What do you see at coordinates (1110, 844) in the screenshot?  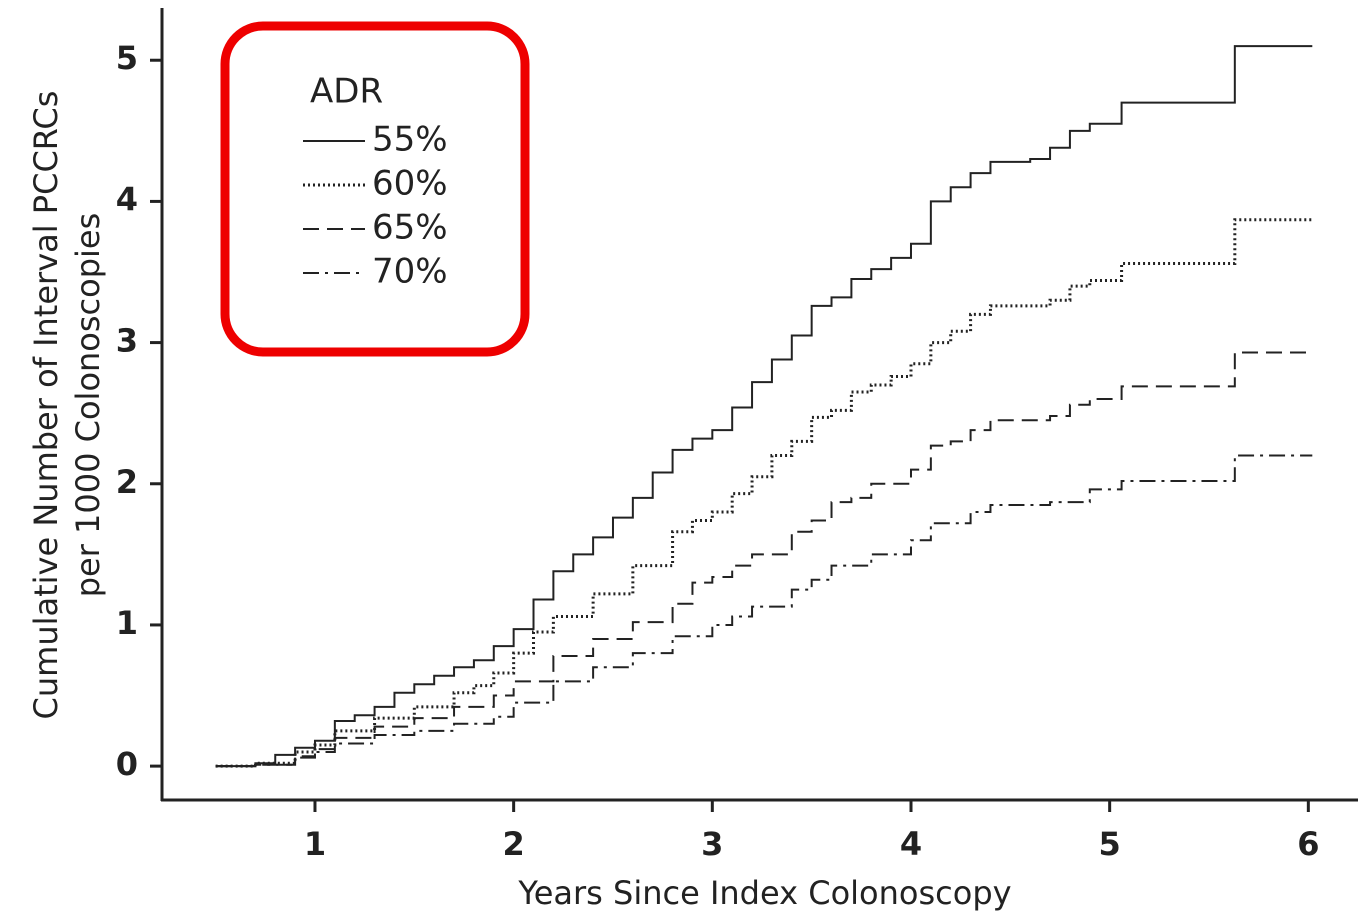 I see `x-tick-label: 5` at bounding box center [1110, 844].